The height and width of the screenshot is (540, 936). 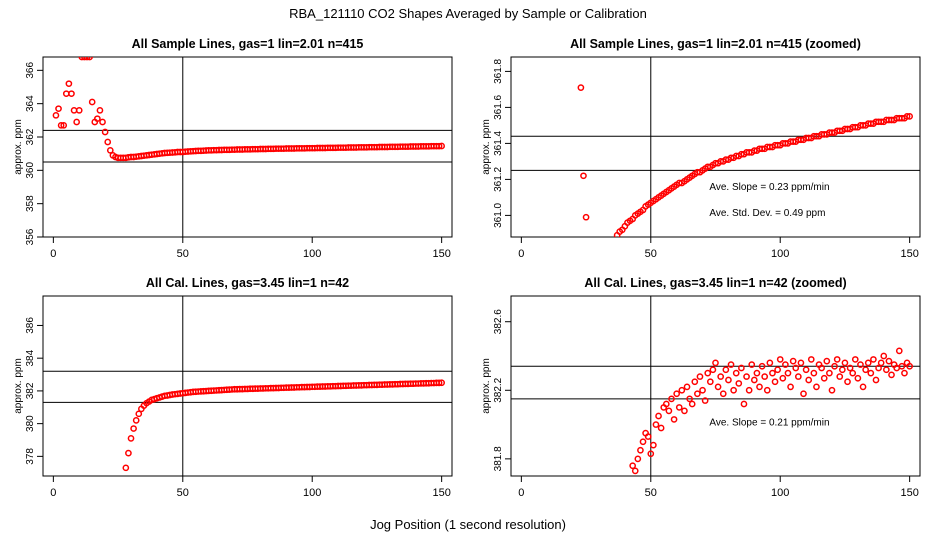 What do you see at coordinates (30, 136) in the screenshot?
I see `y-tick-label: 362` at bounding box center [30, 136].